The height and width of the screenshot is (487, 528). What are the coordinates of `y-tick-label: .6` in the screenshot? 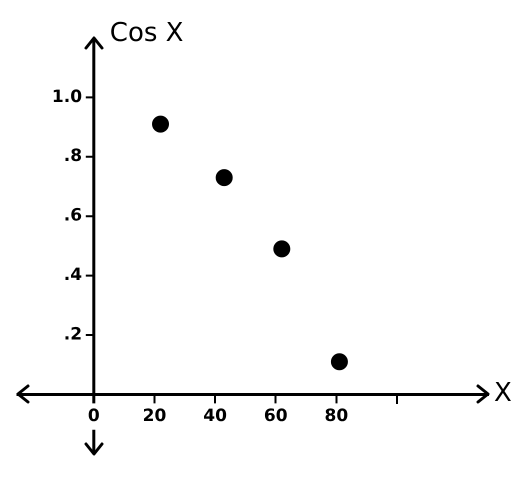 It's located at (73, 216).